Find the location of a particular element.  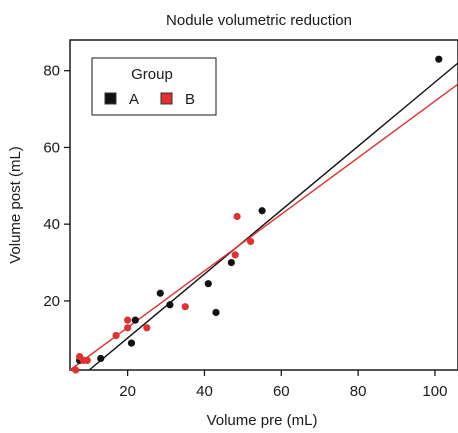

legend-title: Group is located at coordinates (152, 74).